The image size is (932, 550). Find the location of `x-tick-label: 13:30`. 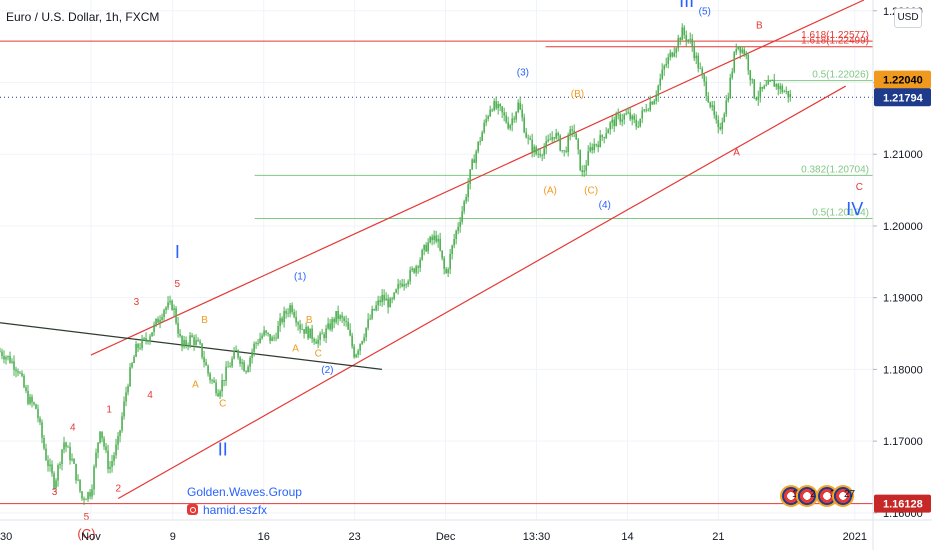

x-tick-label: 13:30 is located at coordinates (537, 537).